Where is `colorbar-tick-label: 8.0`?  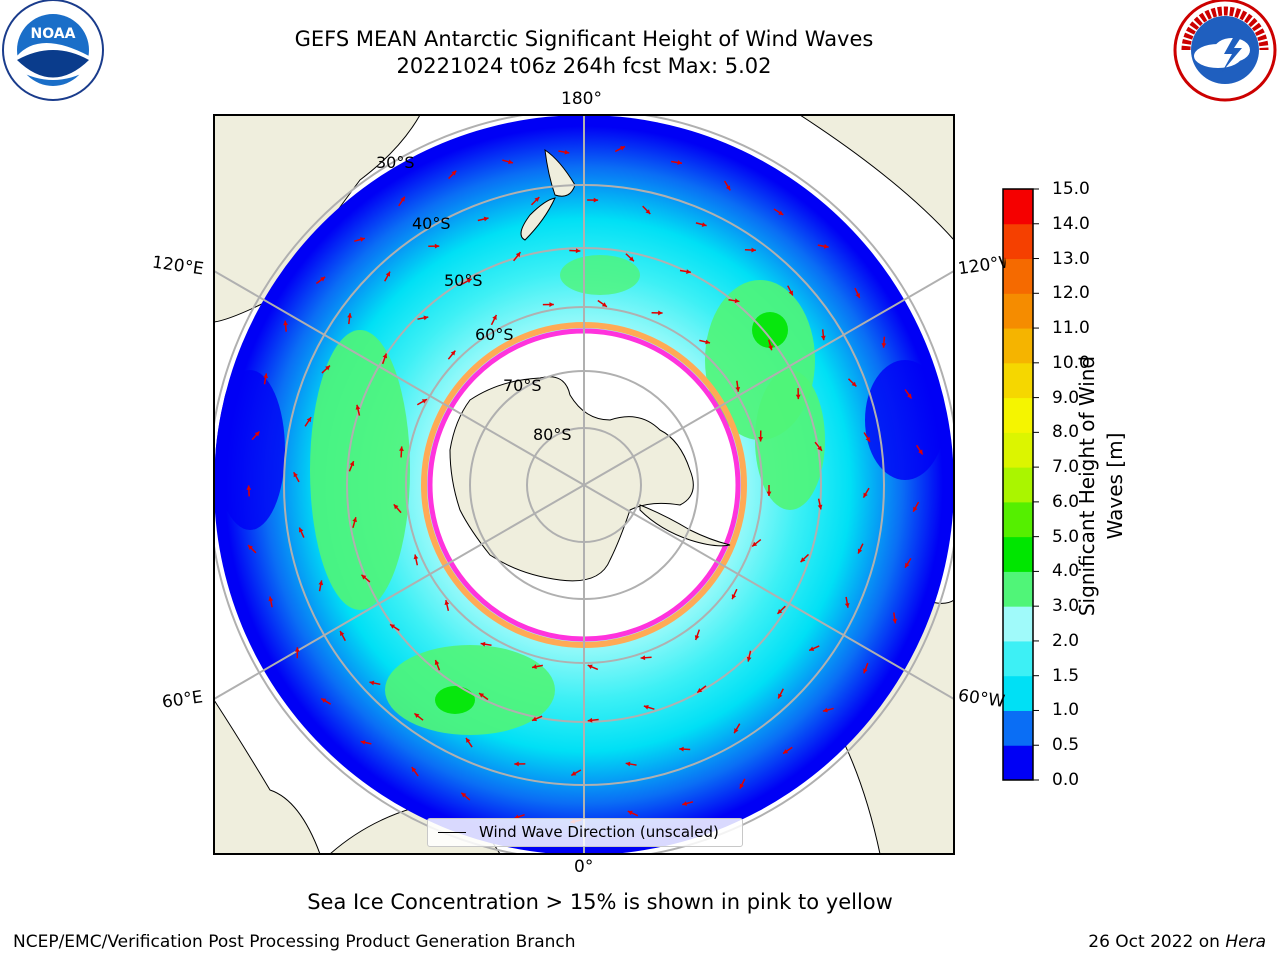 colorbar-tick-label: 8.0 is located at coordinates (1066, 432).